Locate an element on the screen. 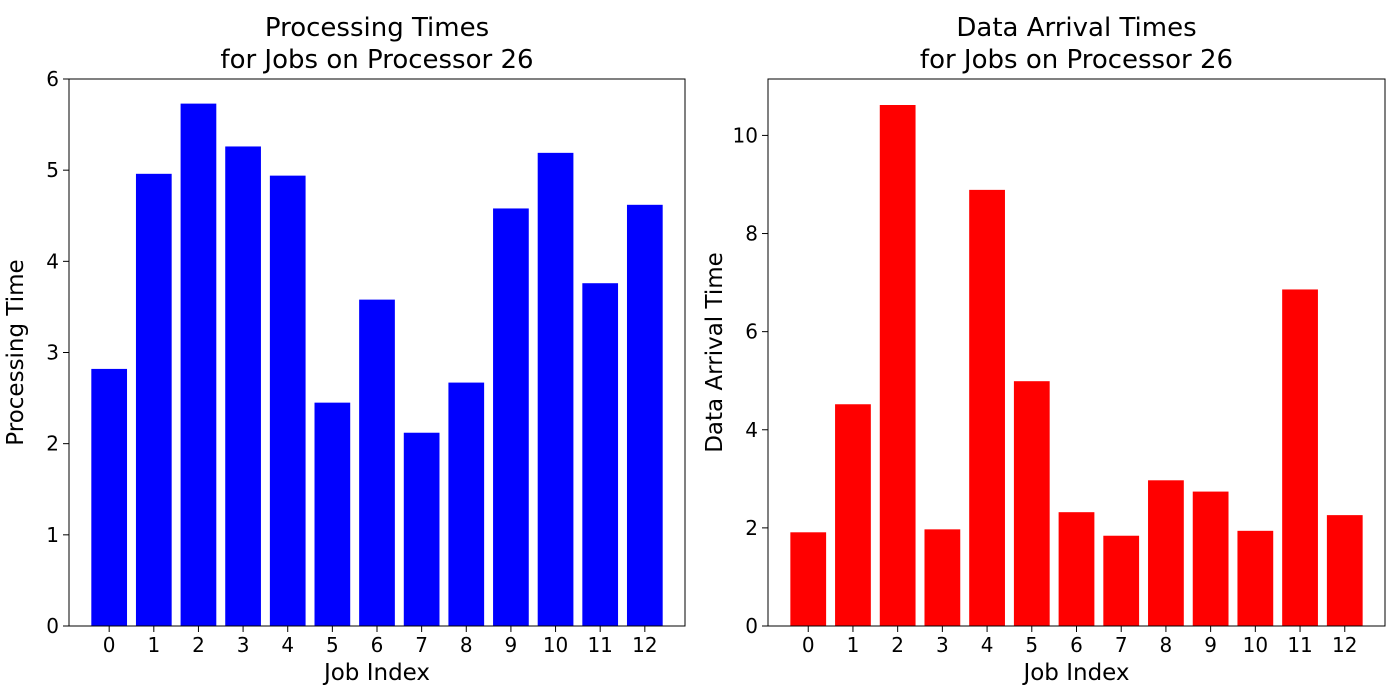 This screenshot has height=700, width=1400. y-tick-label: 10 is located at coordinates (745, 135).